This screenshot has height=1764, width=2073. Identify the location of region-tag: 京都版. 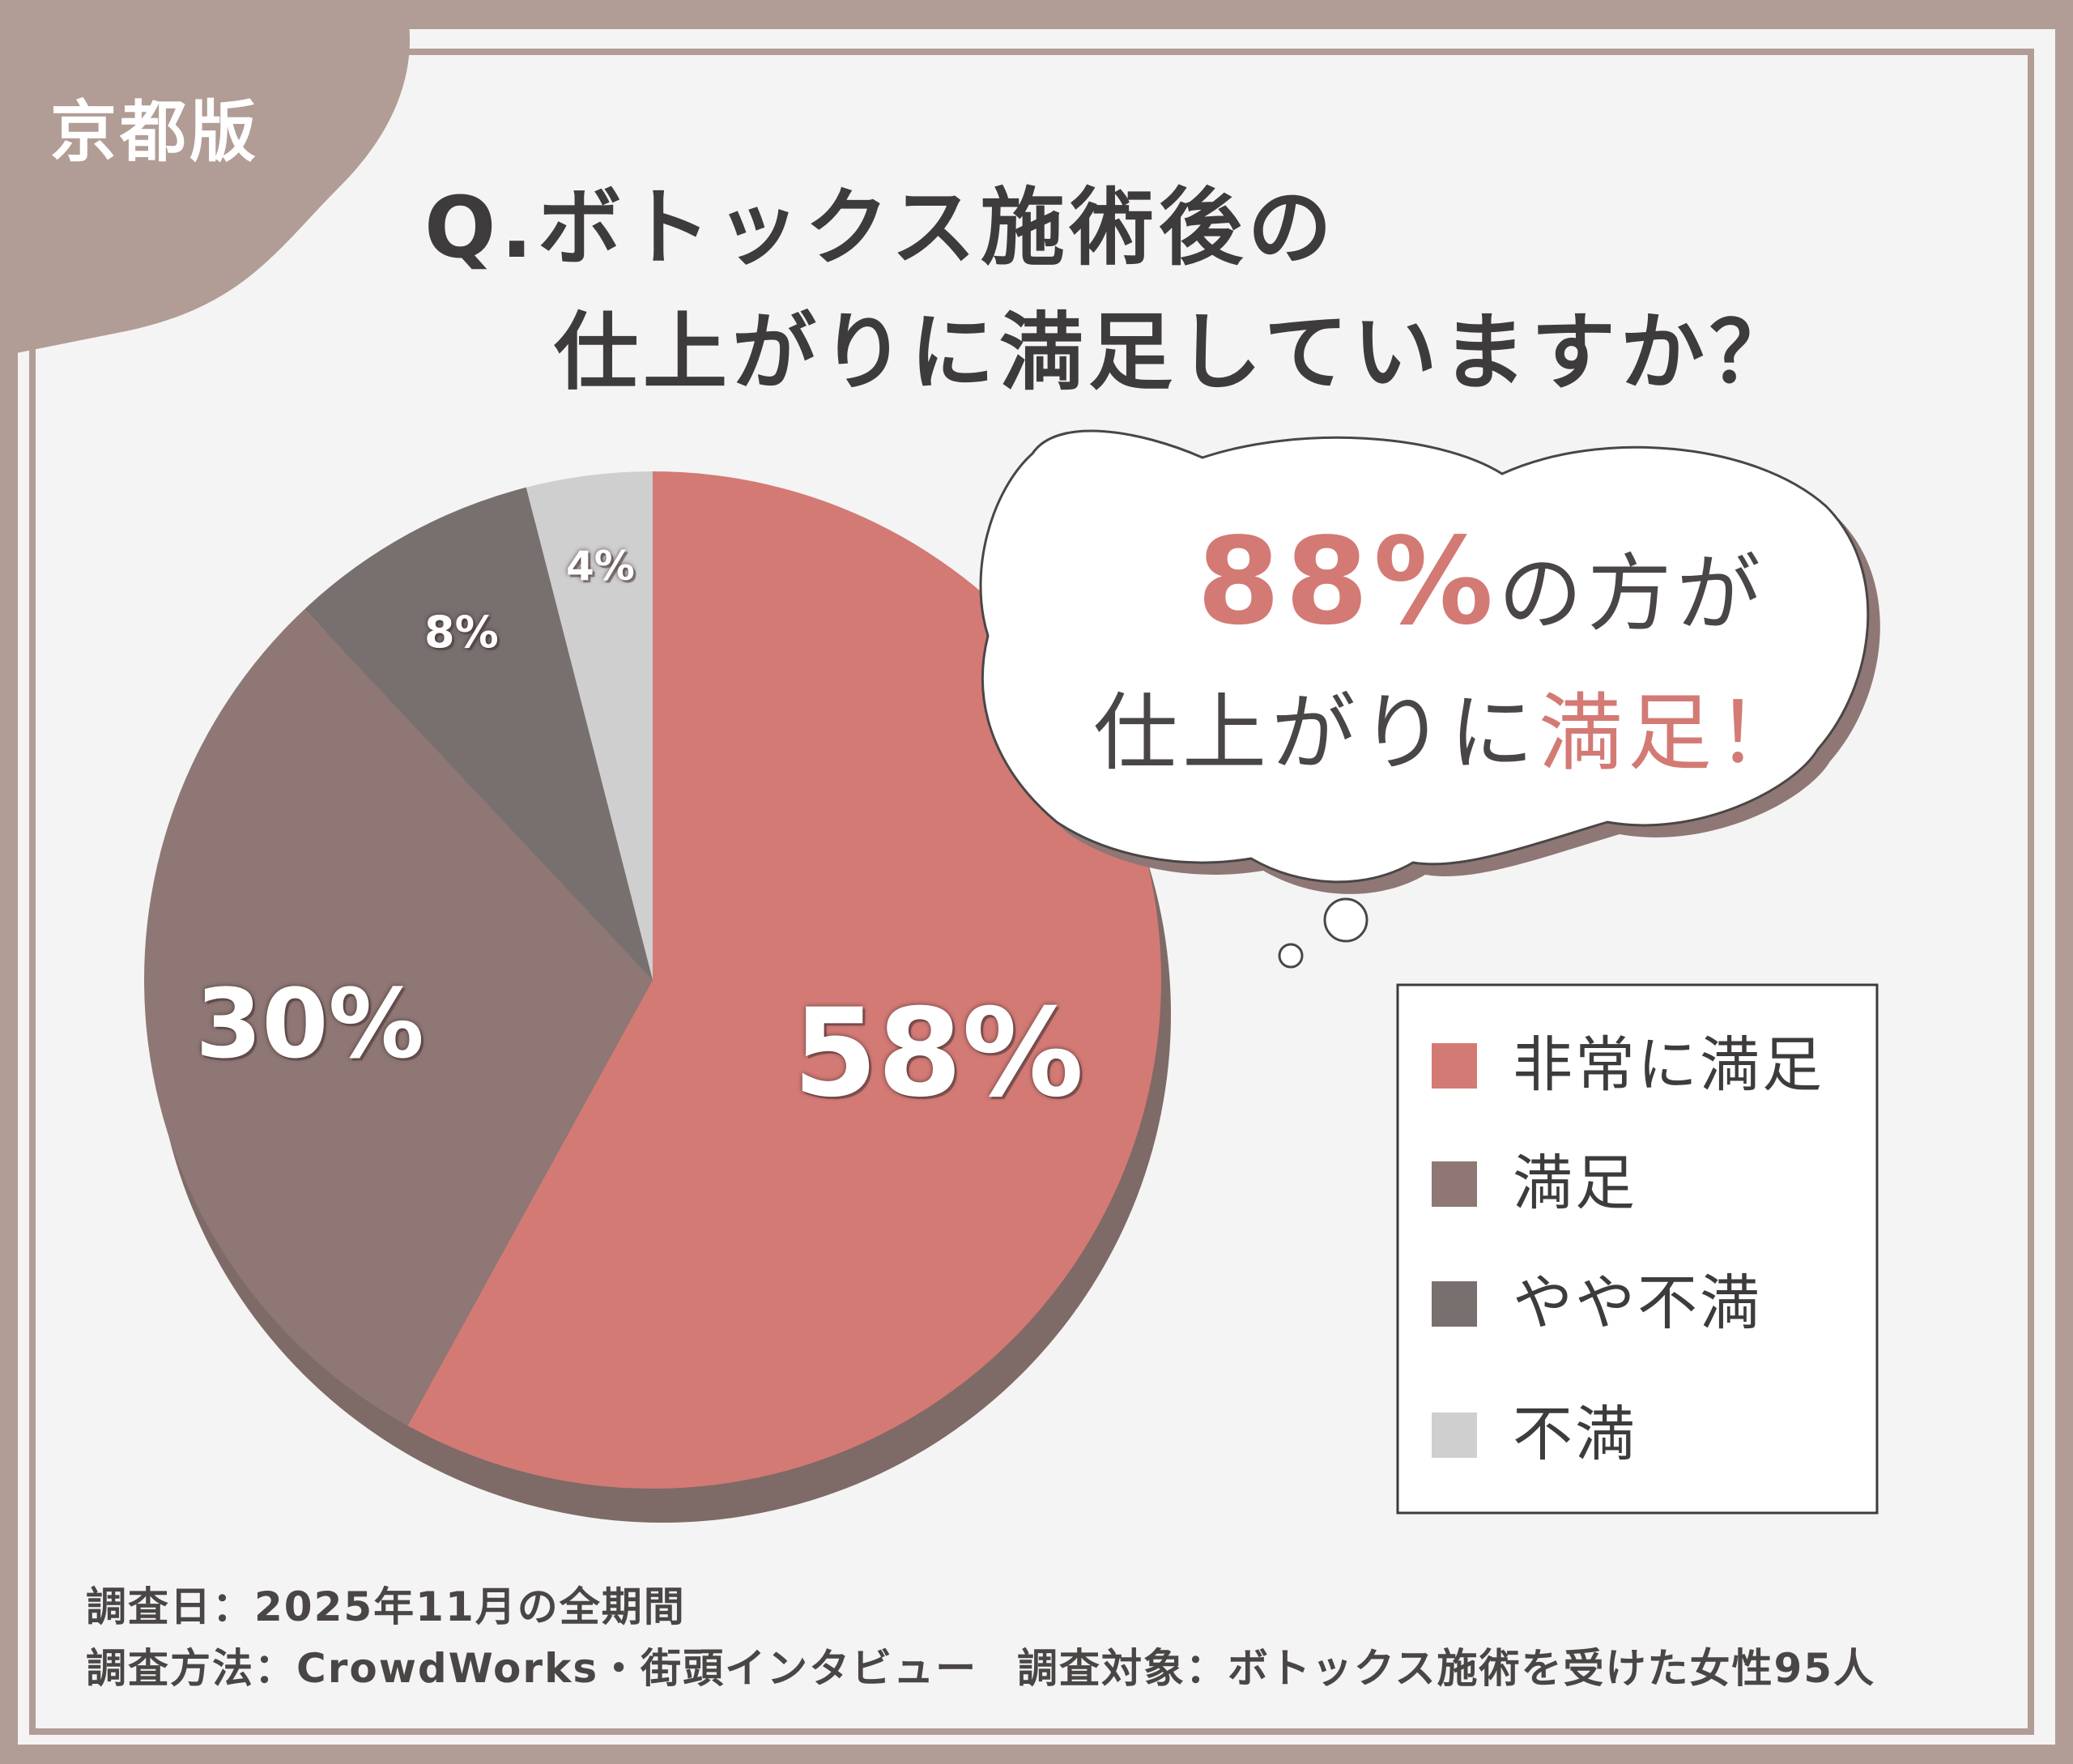
(155, 132).